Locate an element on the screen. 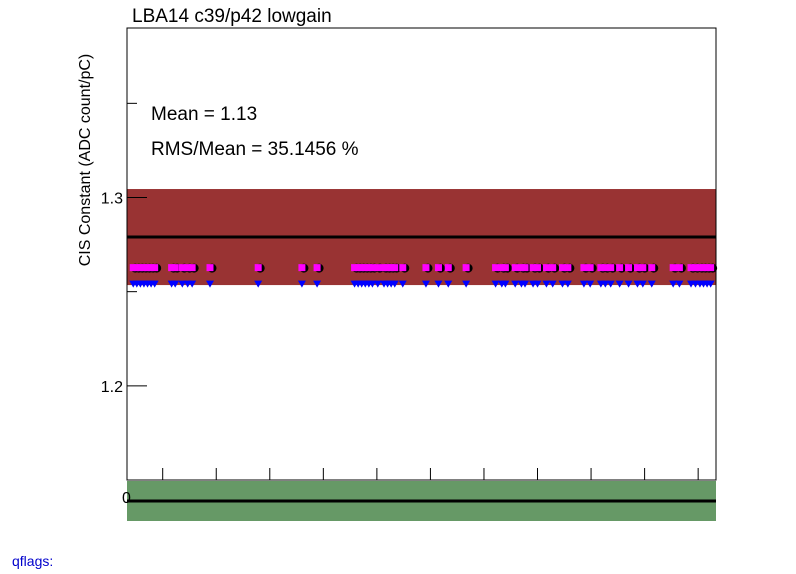 The width and height of the screenshot is (796, 574). y-axis: 1.2 1.3 is located at coordinates (124, 291).